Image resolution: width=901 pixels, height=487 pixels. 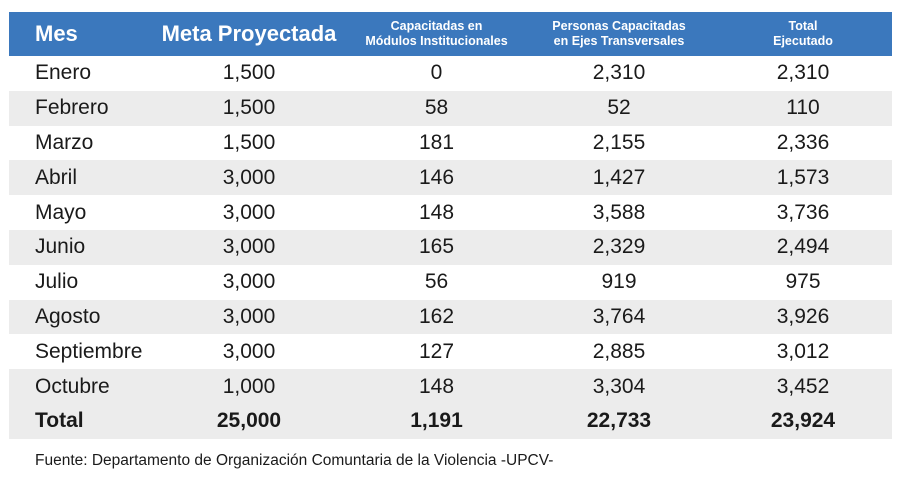 I want to click on cell-mes: Mayo, so click(x=61, y=212).